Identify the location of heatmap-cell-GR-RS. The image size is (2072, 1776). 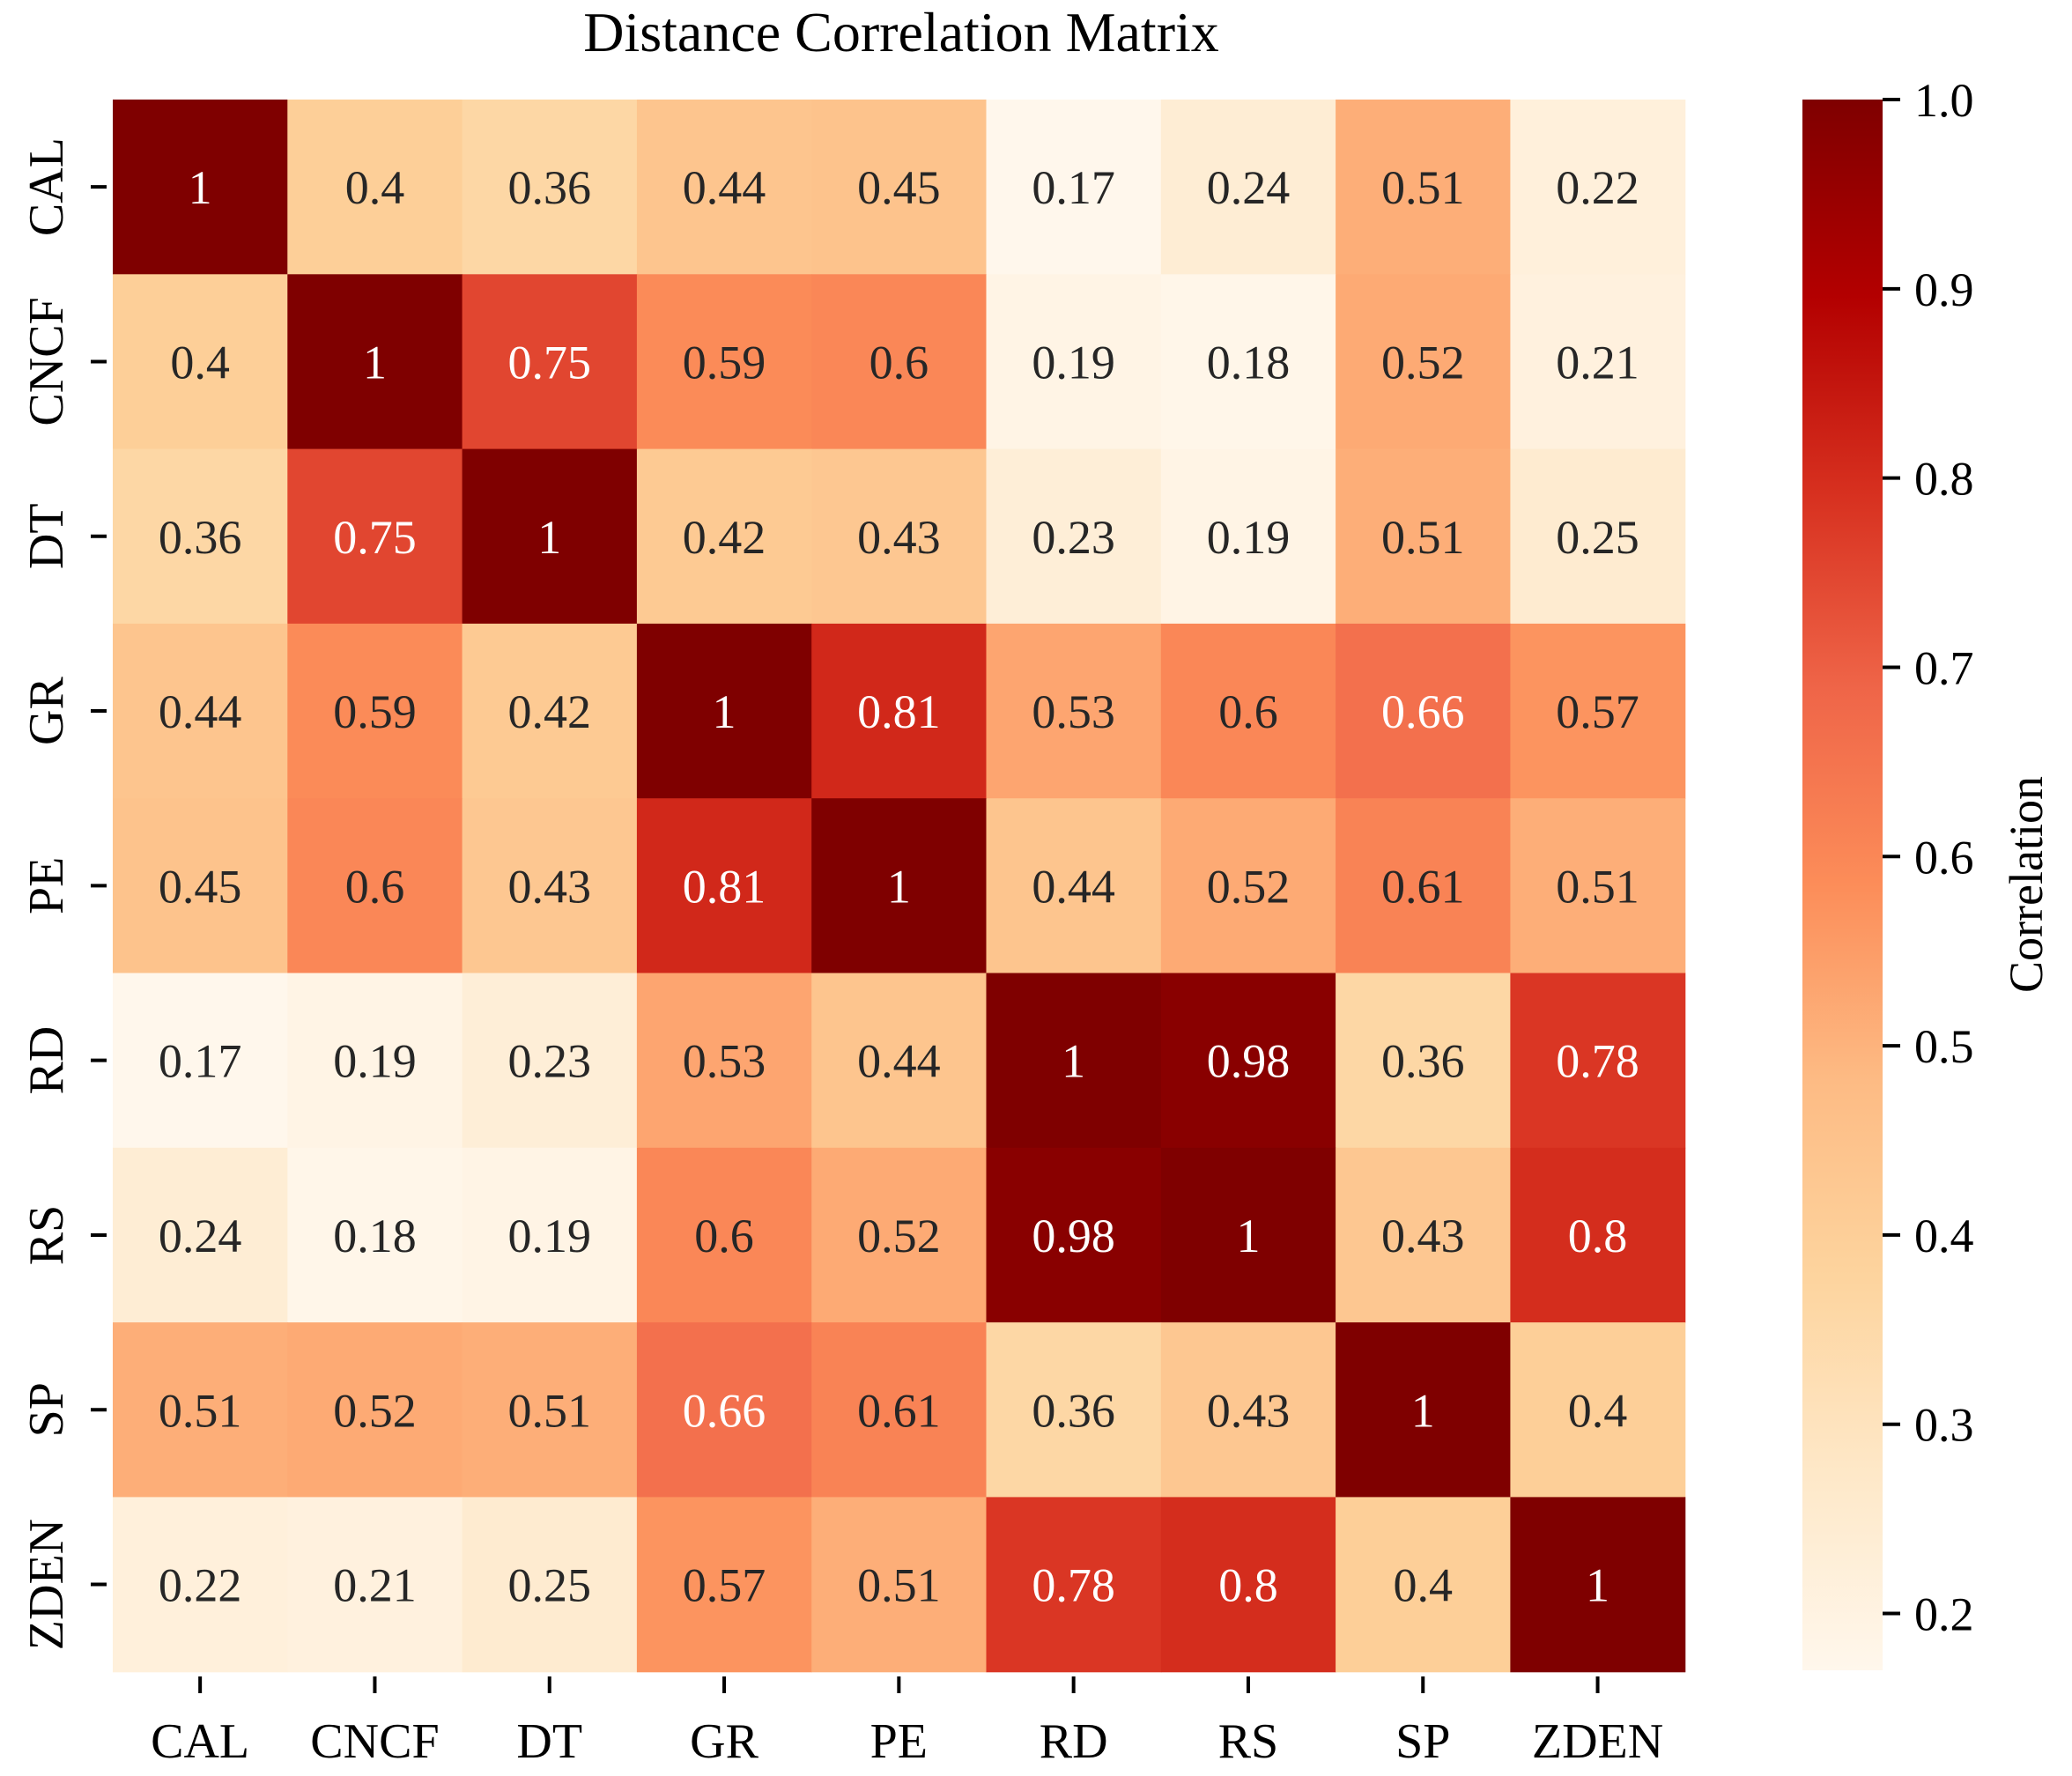
(1248, 711).